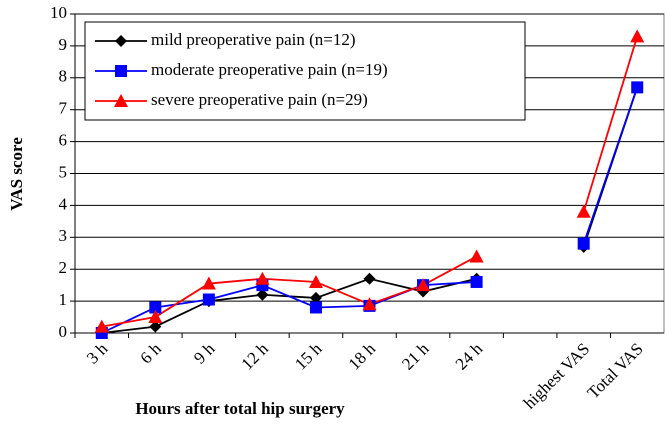  What do you see at coordinates (469, 356) in the screenshot?
I see `x-tick-label: 24 h` at bounding box center [469, 356].